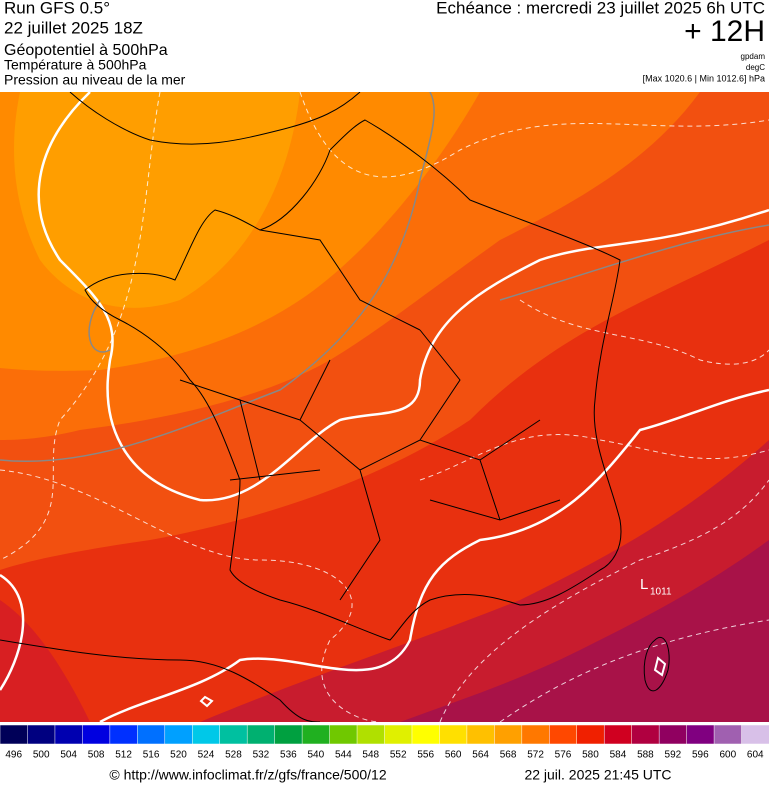  What do you see at coordinates (480, 755) in the screenshot?
I see `colorbar-label: 564` at bounding box center [480, 755].